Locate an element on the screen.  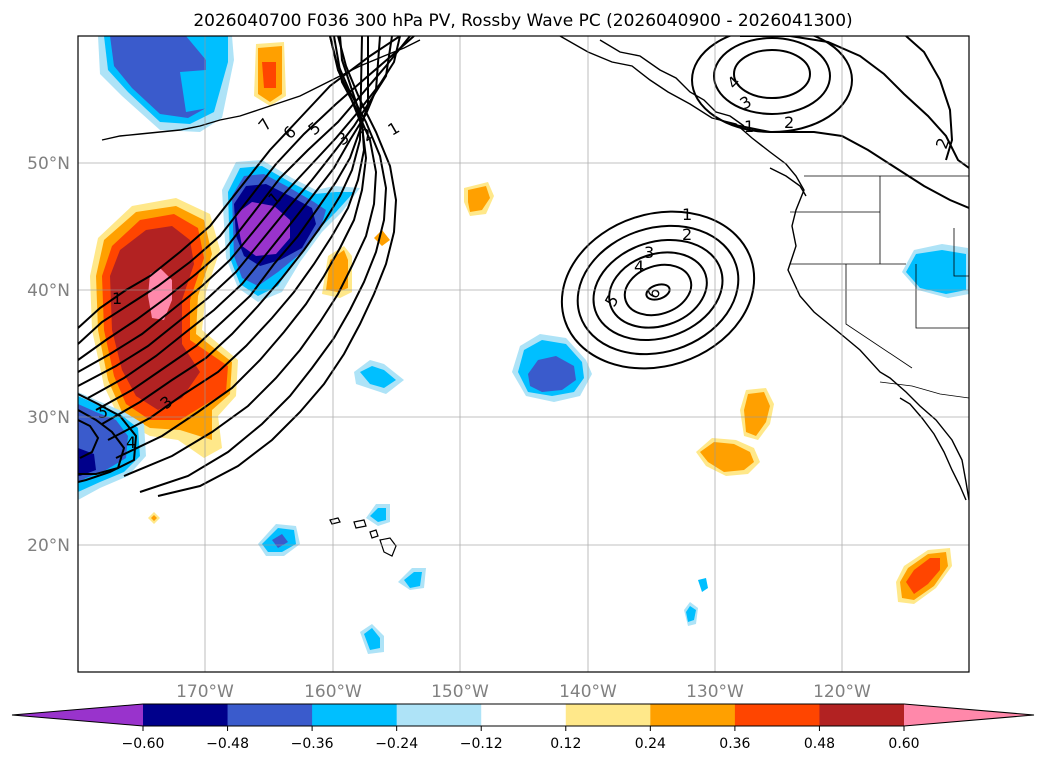
colorbar is located at coordinates (523, 715).